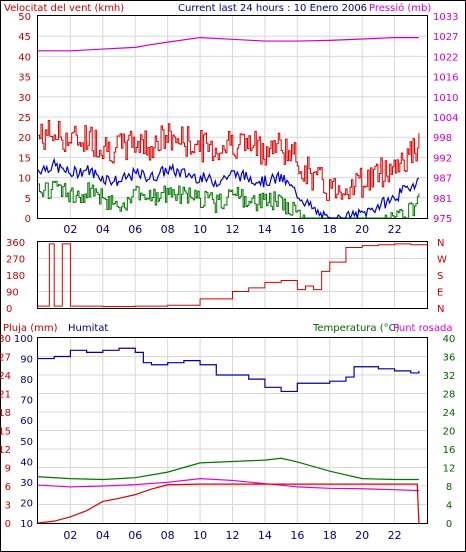 The height and width of the screenshot is (552, 466). I want to click on humidity-tick: 80, so click(26, 380).